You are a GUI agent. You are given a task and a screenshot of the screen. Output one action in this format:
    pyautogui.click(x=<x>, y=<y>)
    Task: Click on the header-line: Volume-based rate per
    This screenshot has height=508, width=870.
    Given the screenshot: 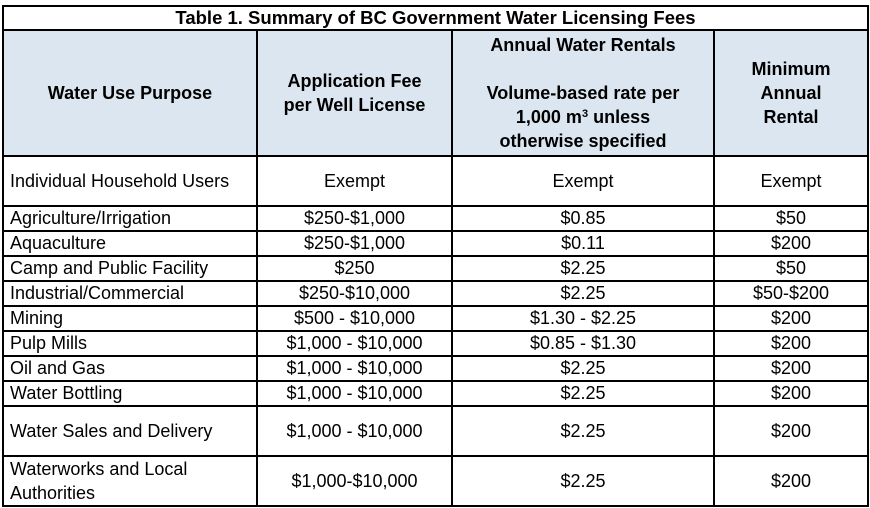 What is the action you would take?
    pyautogui.click(x=583, y=93)
    